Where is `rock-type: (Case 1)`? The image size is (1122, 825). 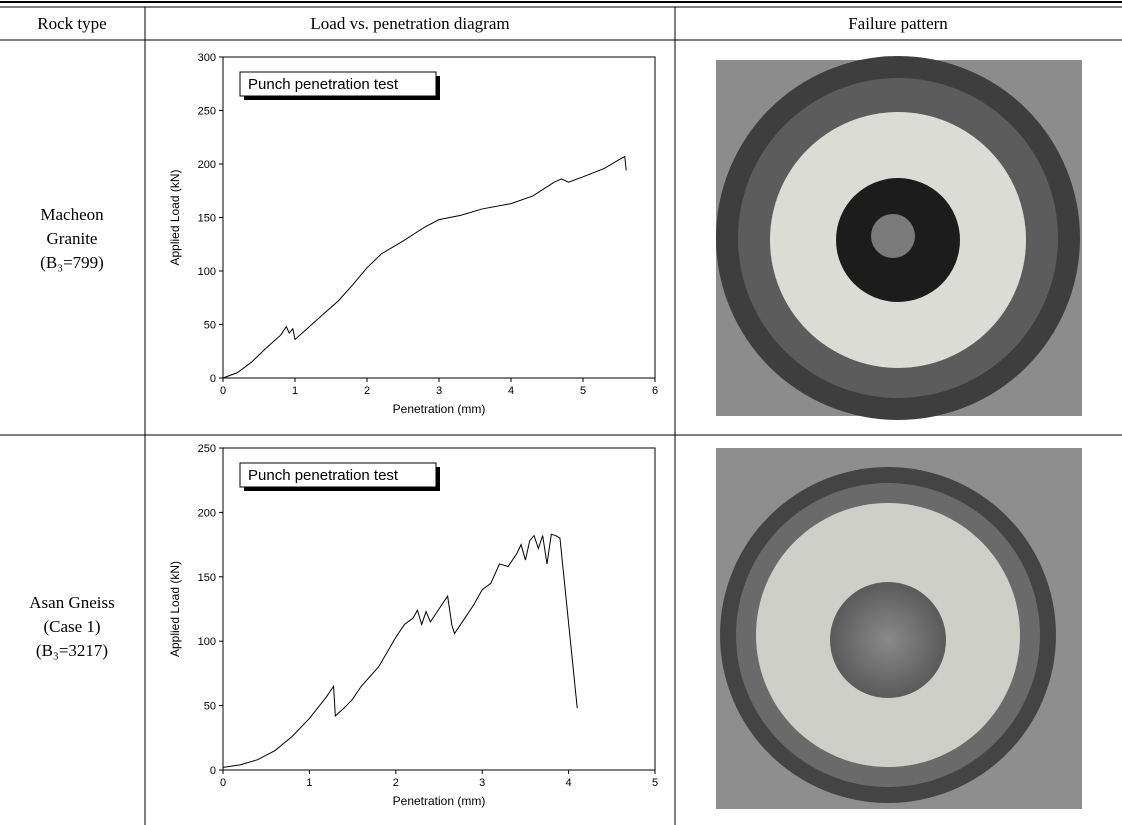 rock-type: (Case 1) is located at coordinates (71, 626).